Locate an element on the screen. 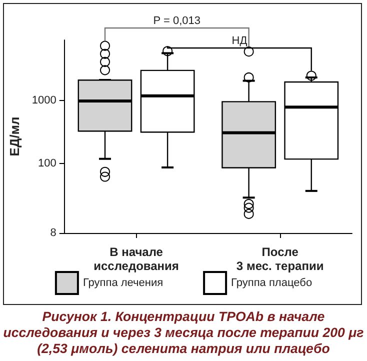 The width and height of the screenshot is (367, 361). y-axis-title: ЕД/мл is located at coordinates (14, 136).